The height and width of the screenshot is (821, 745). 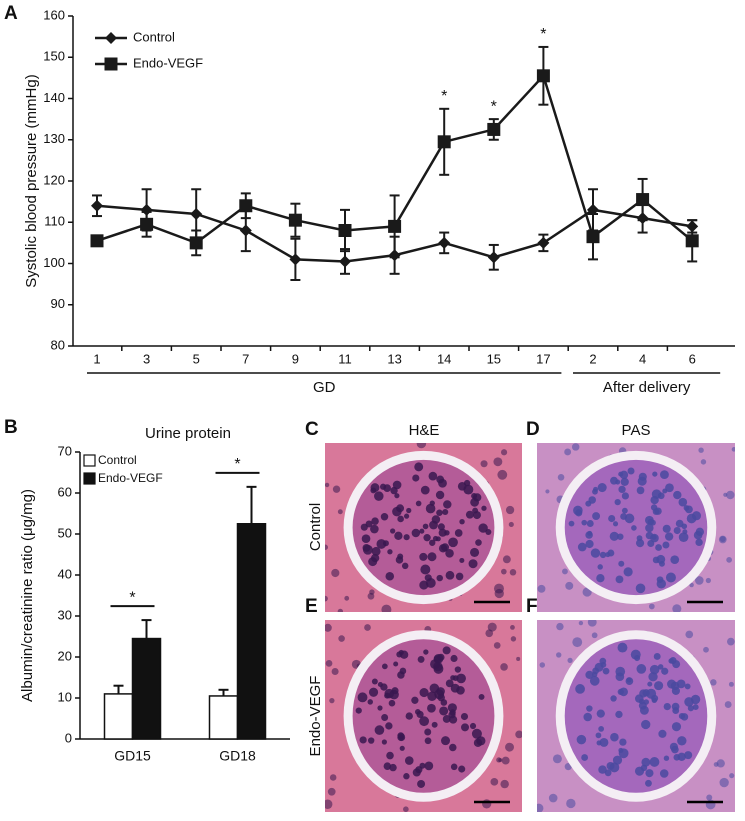 What do you see at coordinates (54, 14) in the screenshot?
I see `y-tick-label: 160` at bounding box center [54, 14].